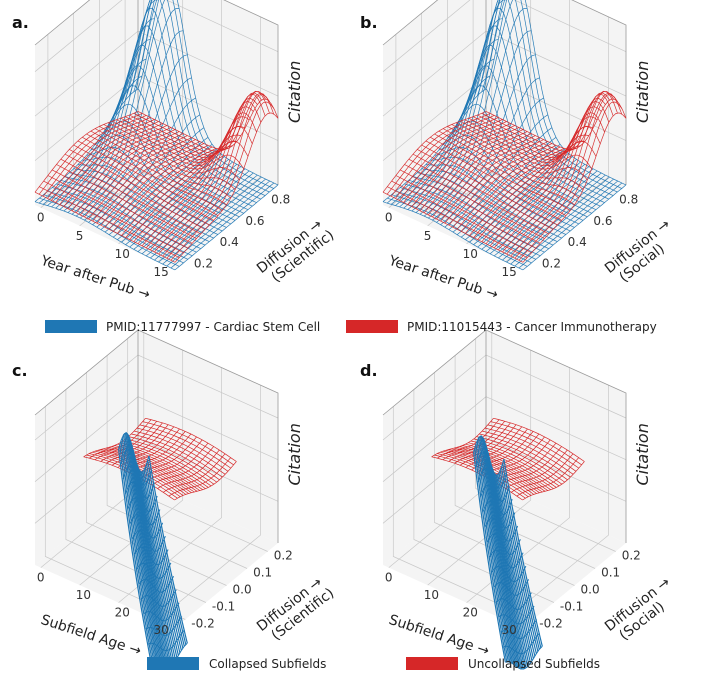 The image size is (702, 687). I want to click on z-axis-label: Citation, so click(642, 92).